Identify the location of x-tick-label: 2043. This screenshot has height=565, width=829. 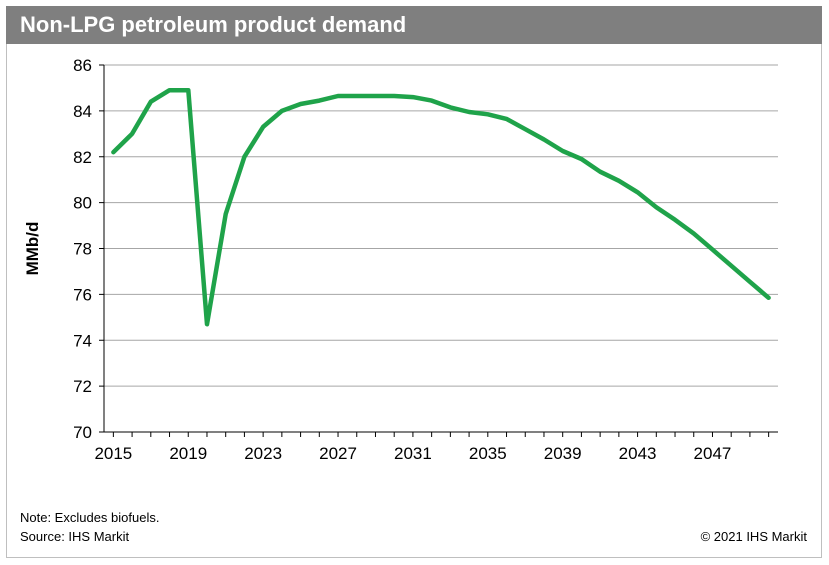
(638, 453).